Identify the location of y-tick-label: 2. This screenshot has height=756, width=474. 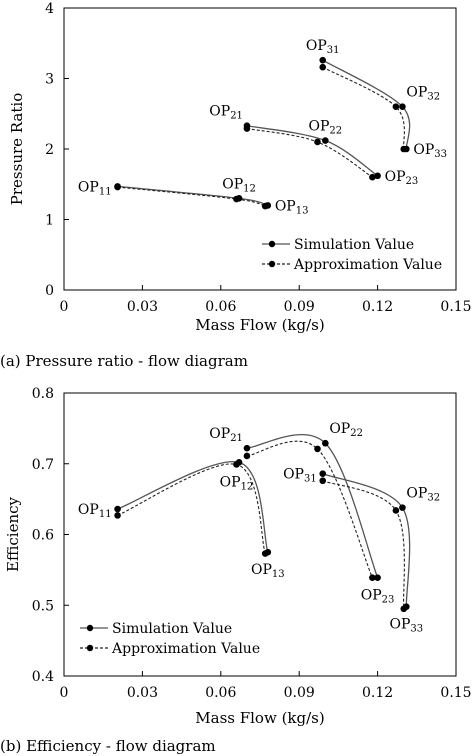
(49, 150).